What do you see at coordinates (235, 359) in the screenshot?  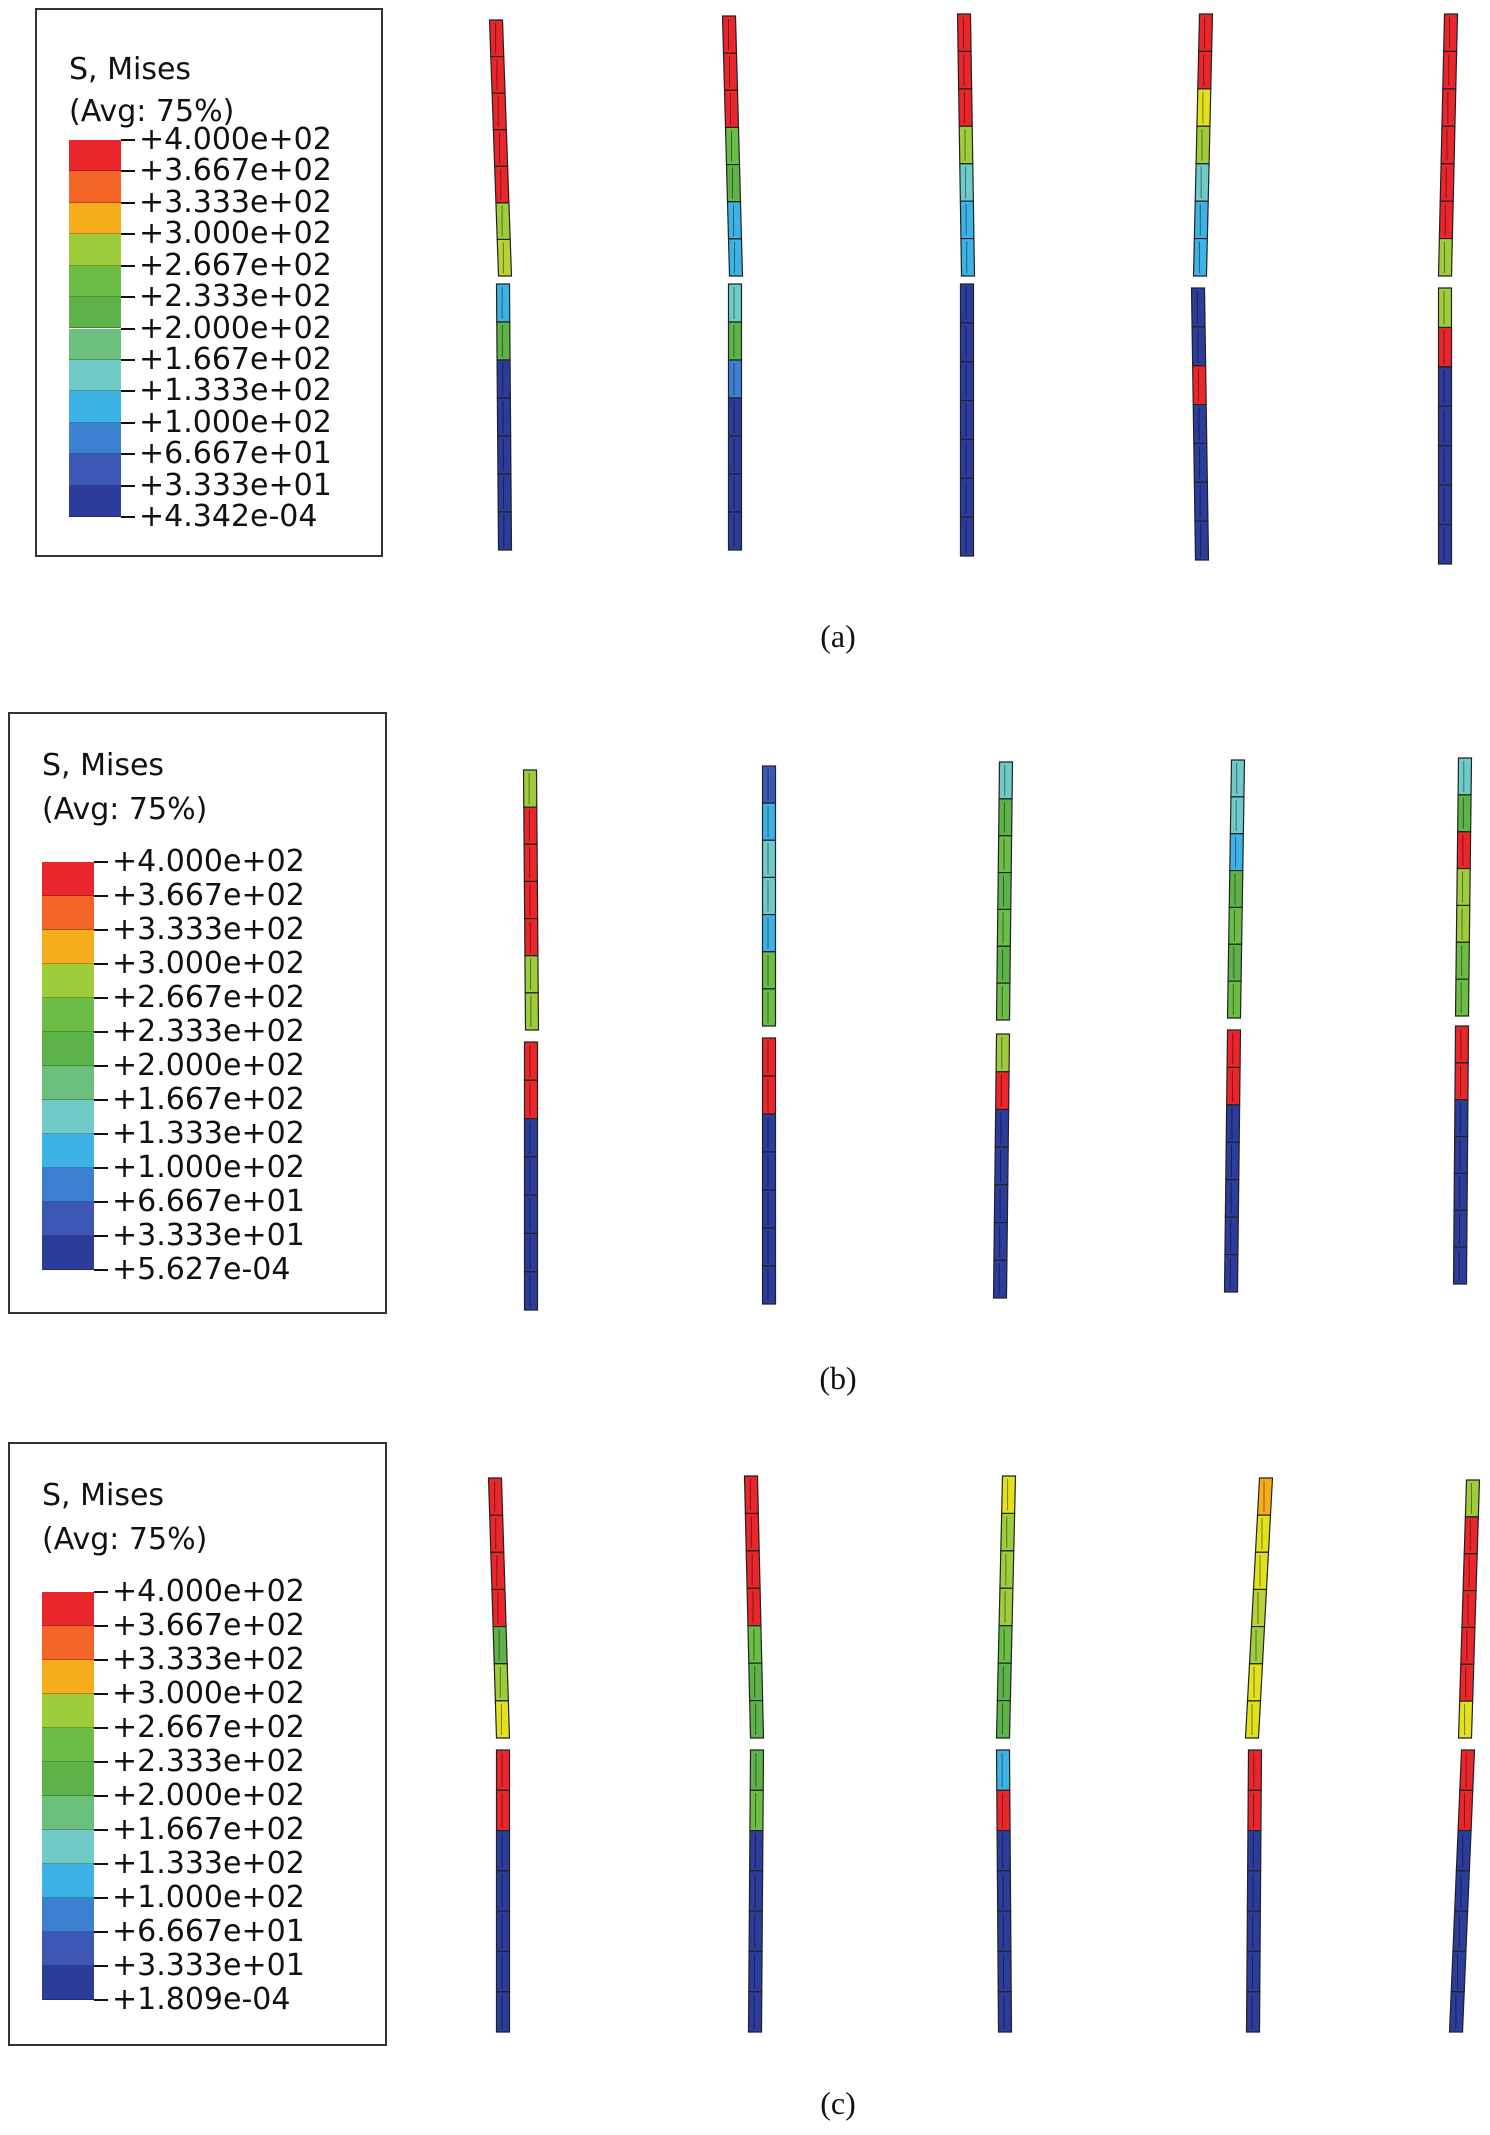 I see `legend-value-label: +1.667e+02` at bounding box center [235, 359].